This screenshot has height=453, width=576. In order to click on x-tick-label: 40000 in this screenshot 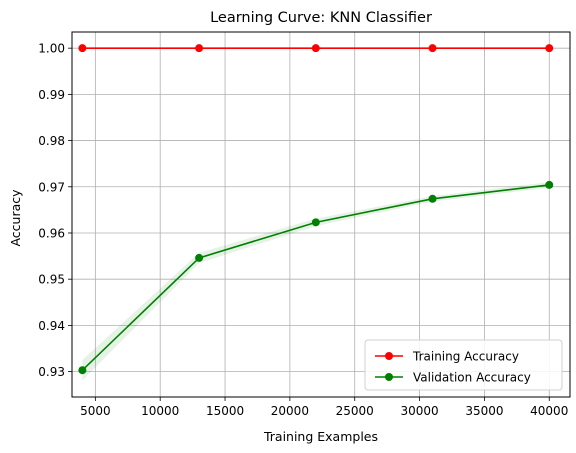, I will do `click(549, 411)`.